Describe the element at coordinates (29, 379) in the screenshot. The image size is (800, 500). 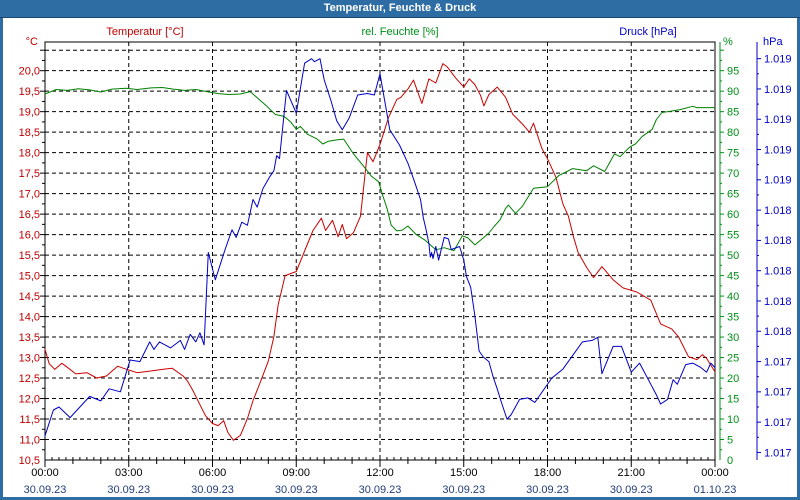
I see `temp-axis-label: 12,5` at that location.